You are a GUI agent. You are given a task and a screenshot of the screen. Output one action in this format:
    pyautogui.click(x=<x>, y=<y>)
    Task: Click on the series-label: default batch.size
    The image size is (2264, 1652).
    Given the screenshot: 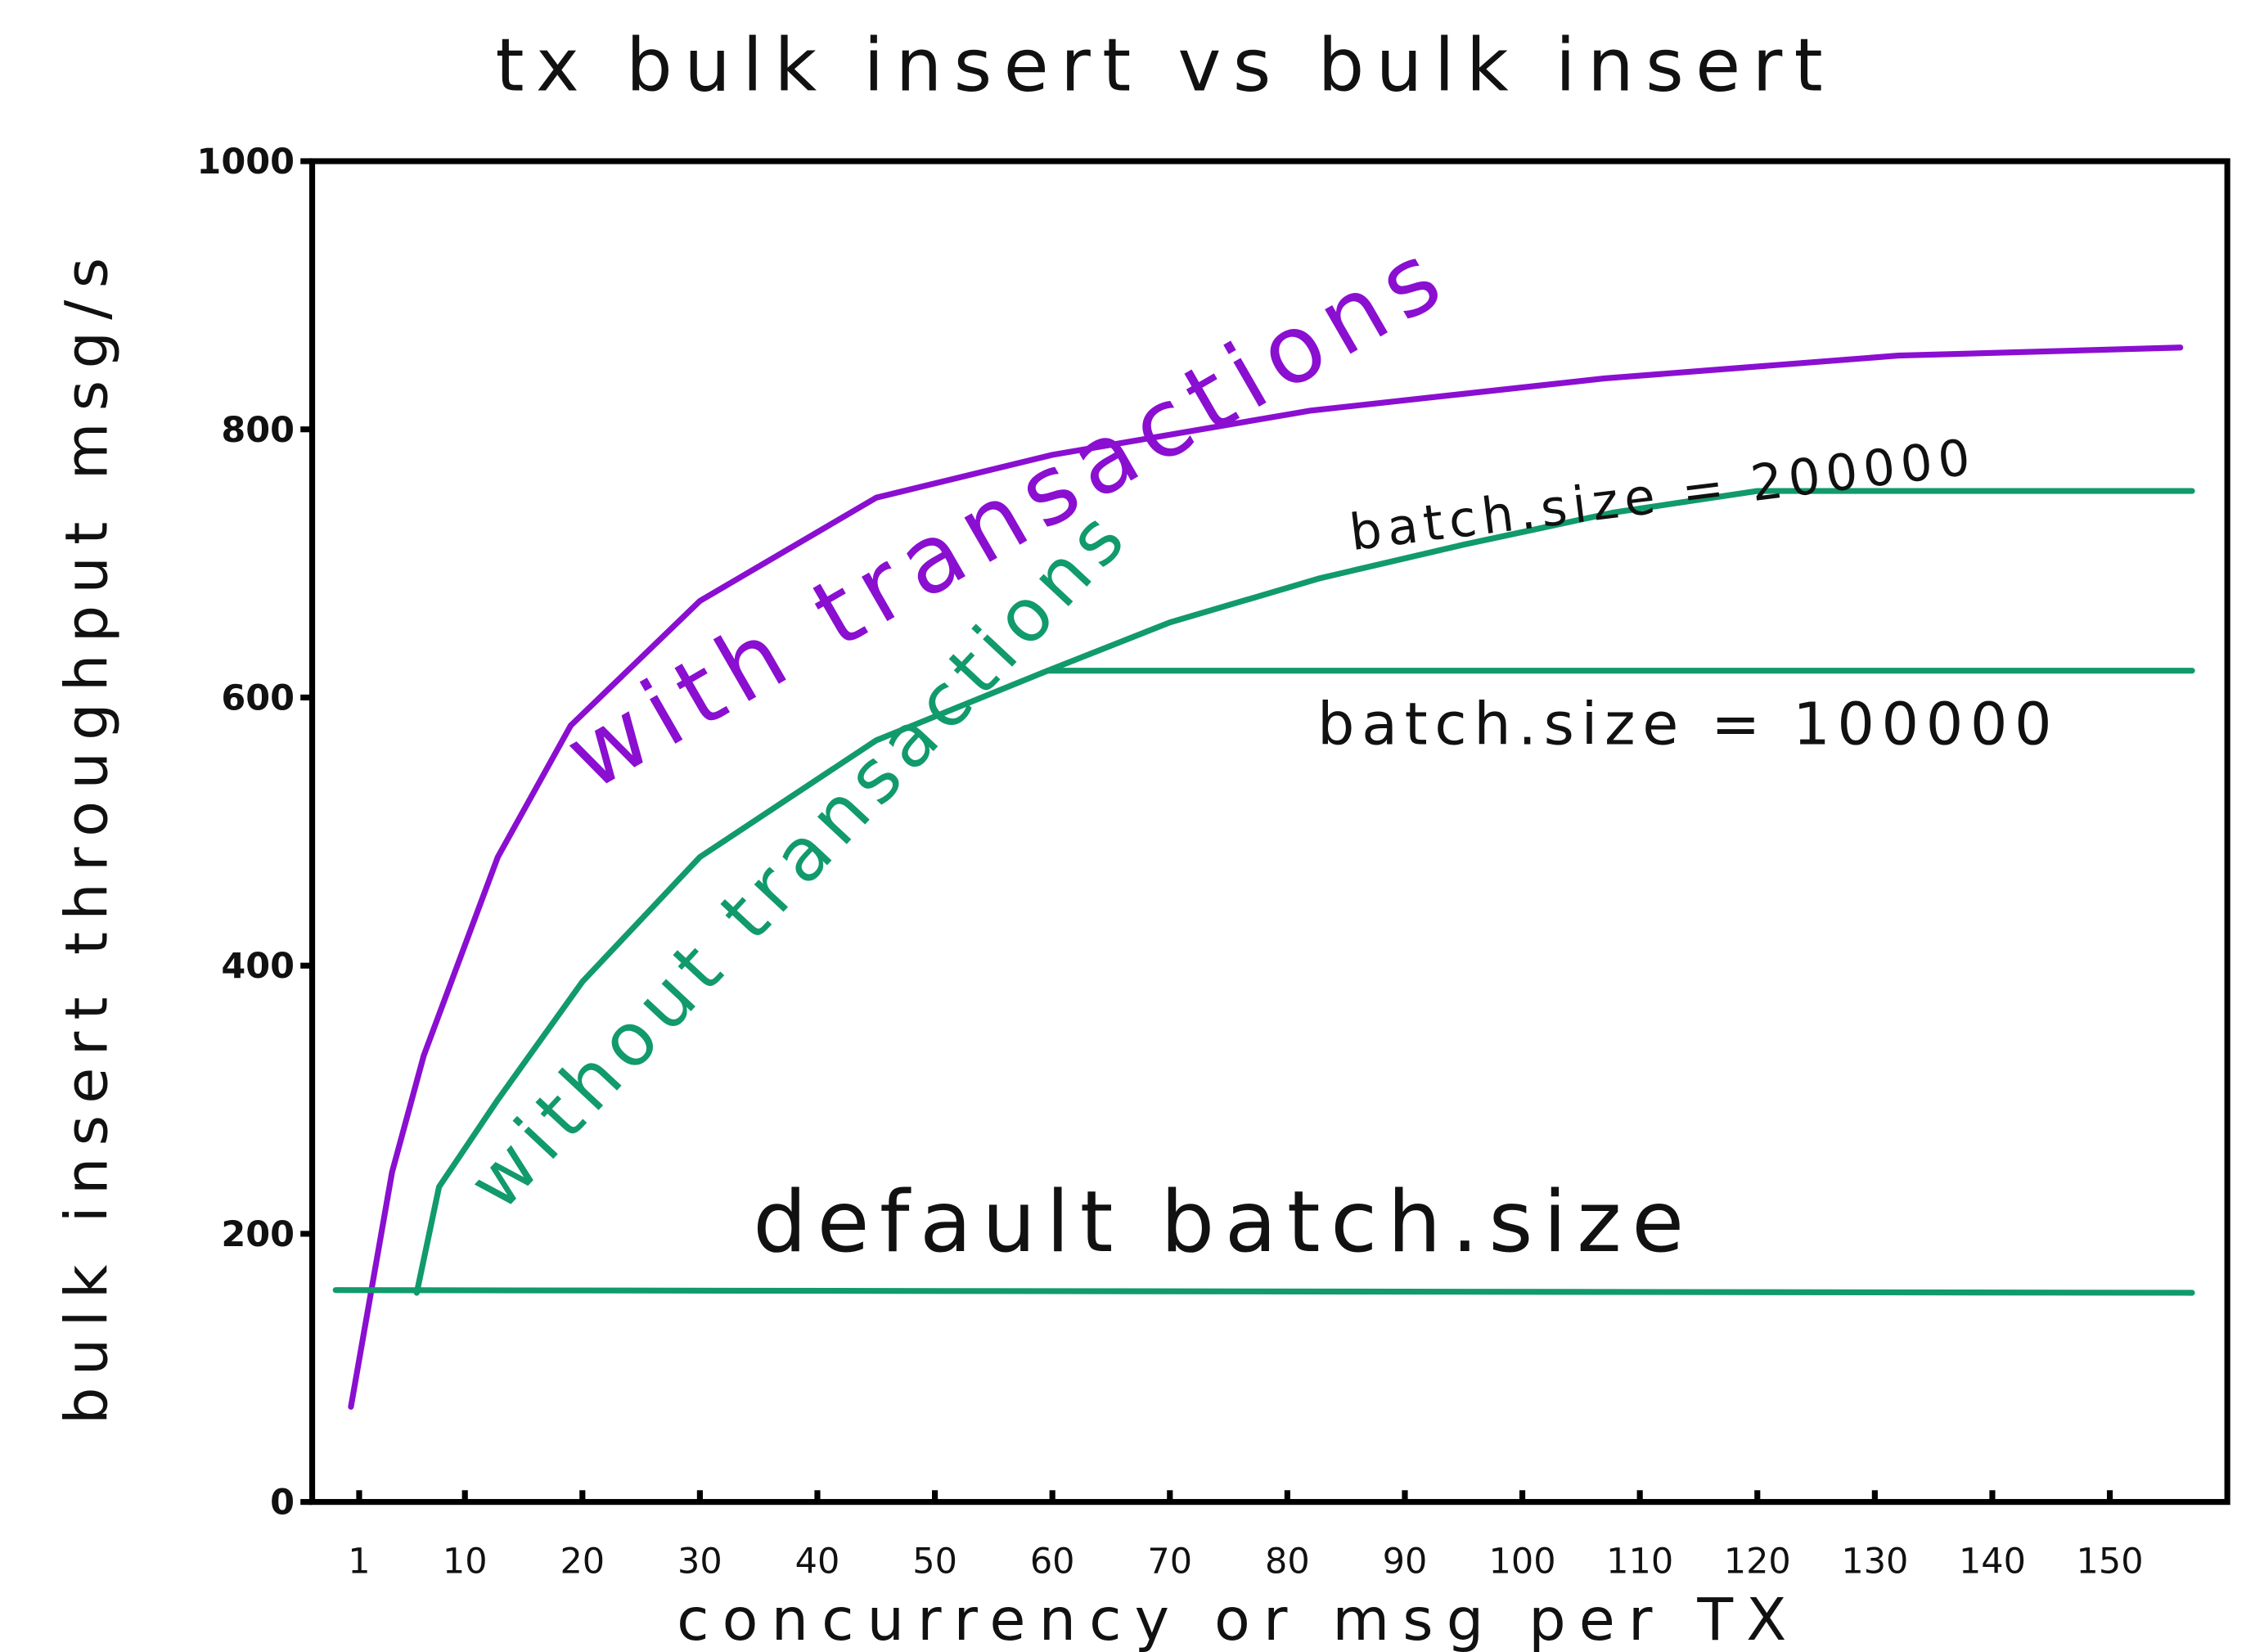 What is the action you would take?
    pyautogui.click(x=1223, y=1222)
    